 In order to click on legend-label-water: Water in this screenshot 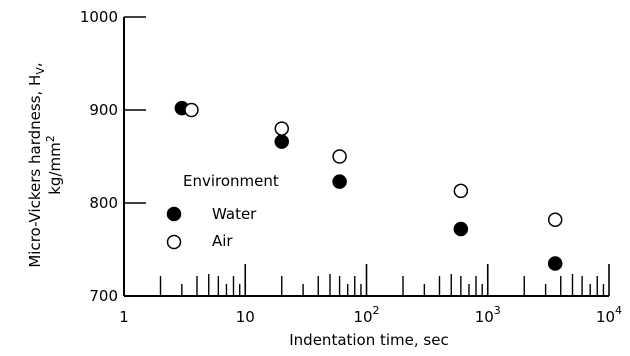, I will do `click(234, 214)`.